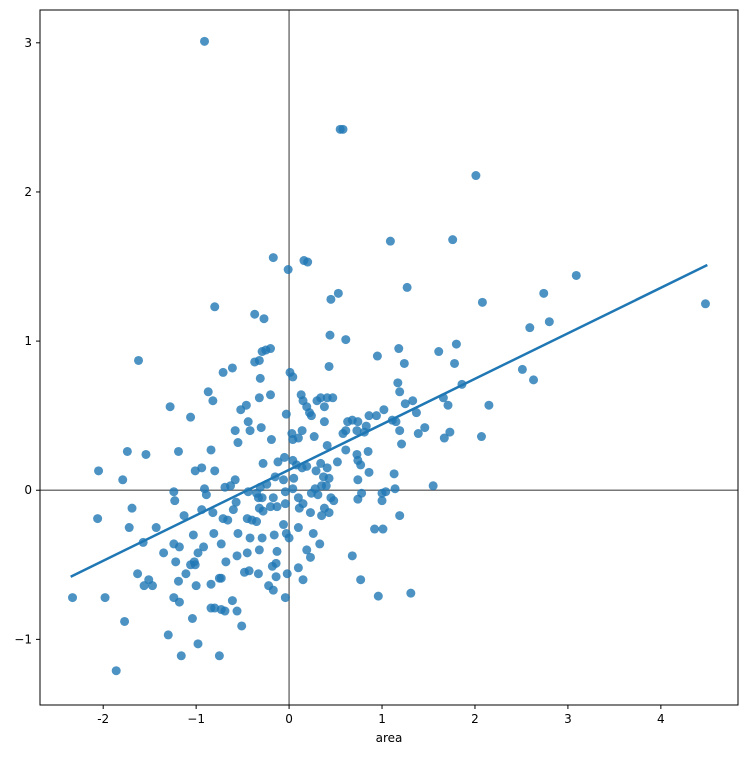 This screenshot has width=747, height=760. Describe the element at coordinates (196, 719) in the screenshot. I see `x-tick-label: −1` at that location.